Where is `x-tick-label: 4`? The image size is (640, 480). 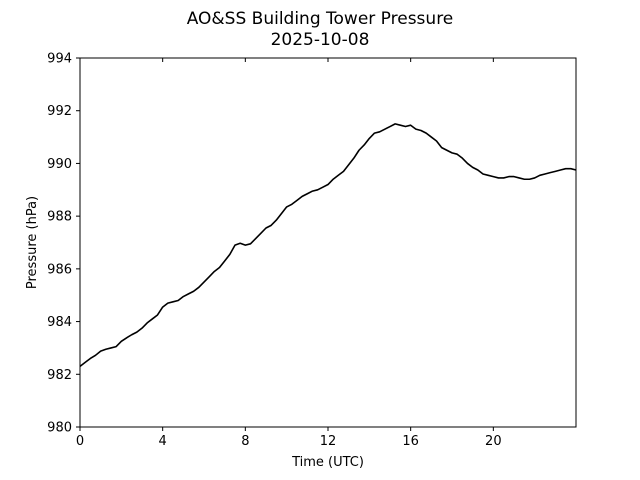
x-tick-label: 4 is located at coordinates (163, 441).